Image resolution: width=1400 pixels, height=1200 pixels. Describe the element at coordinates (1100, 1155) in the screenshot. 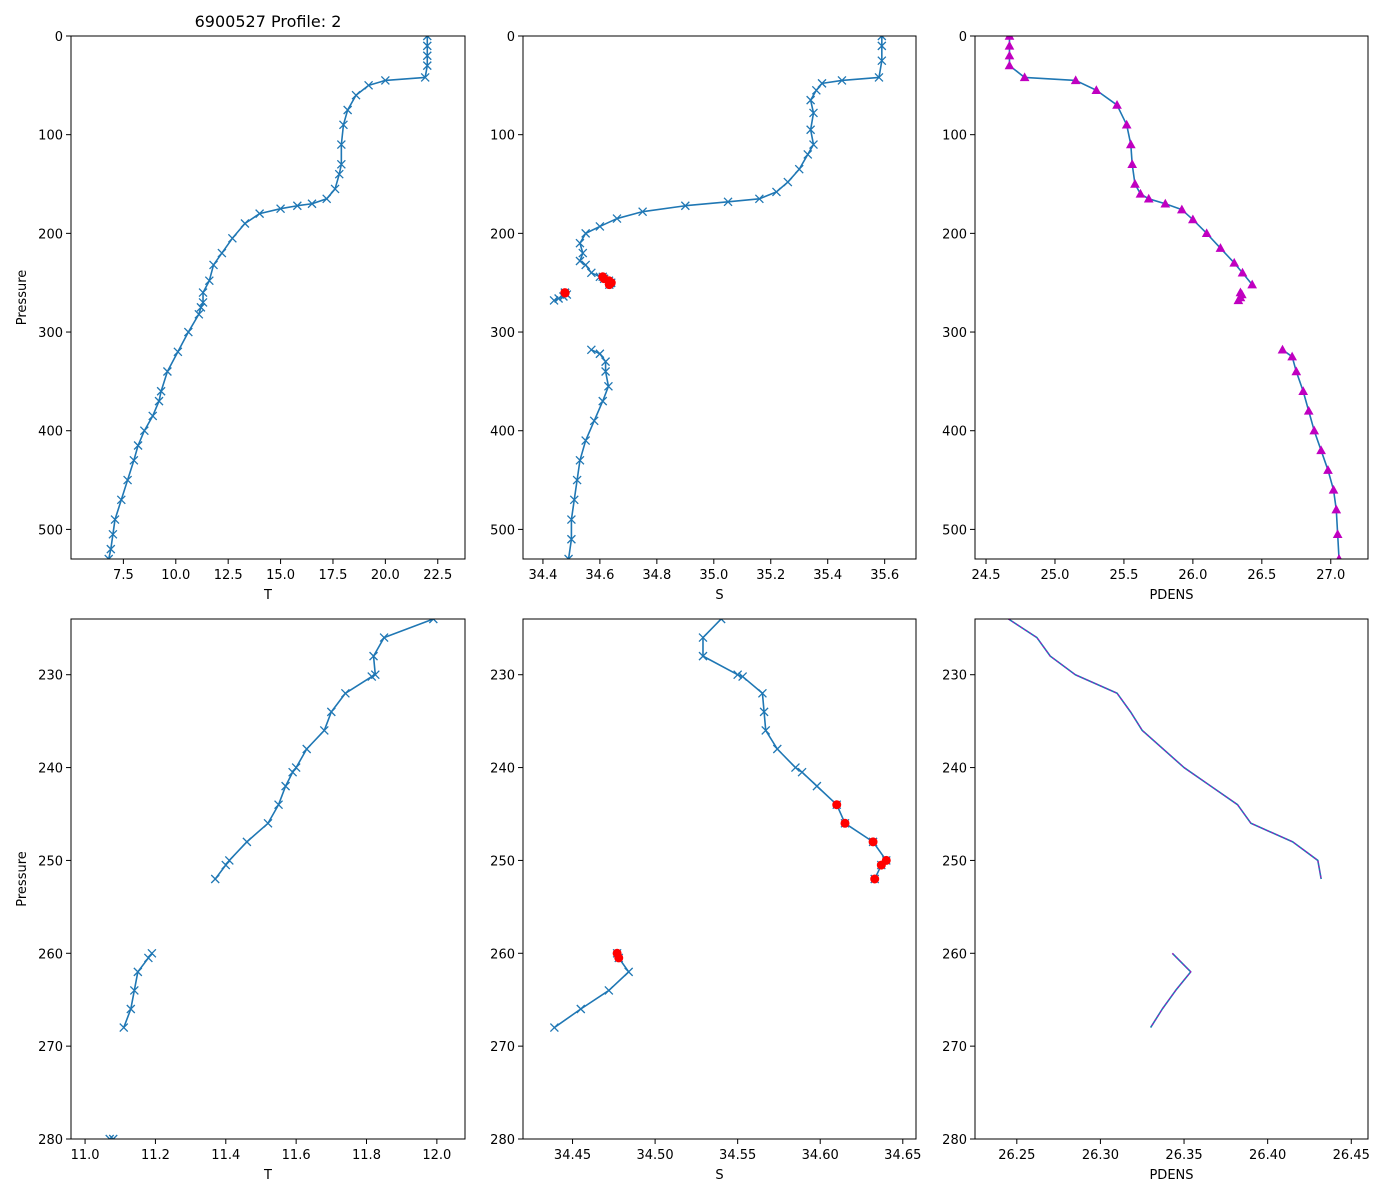

I see `x-tick-label: 26.30` at that location.